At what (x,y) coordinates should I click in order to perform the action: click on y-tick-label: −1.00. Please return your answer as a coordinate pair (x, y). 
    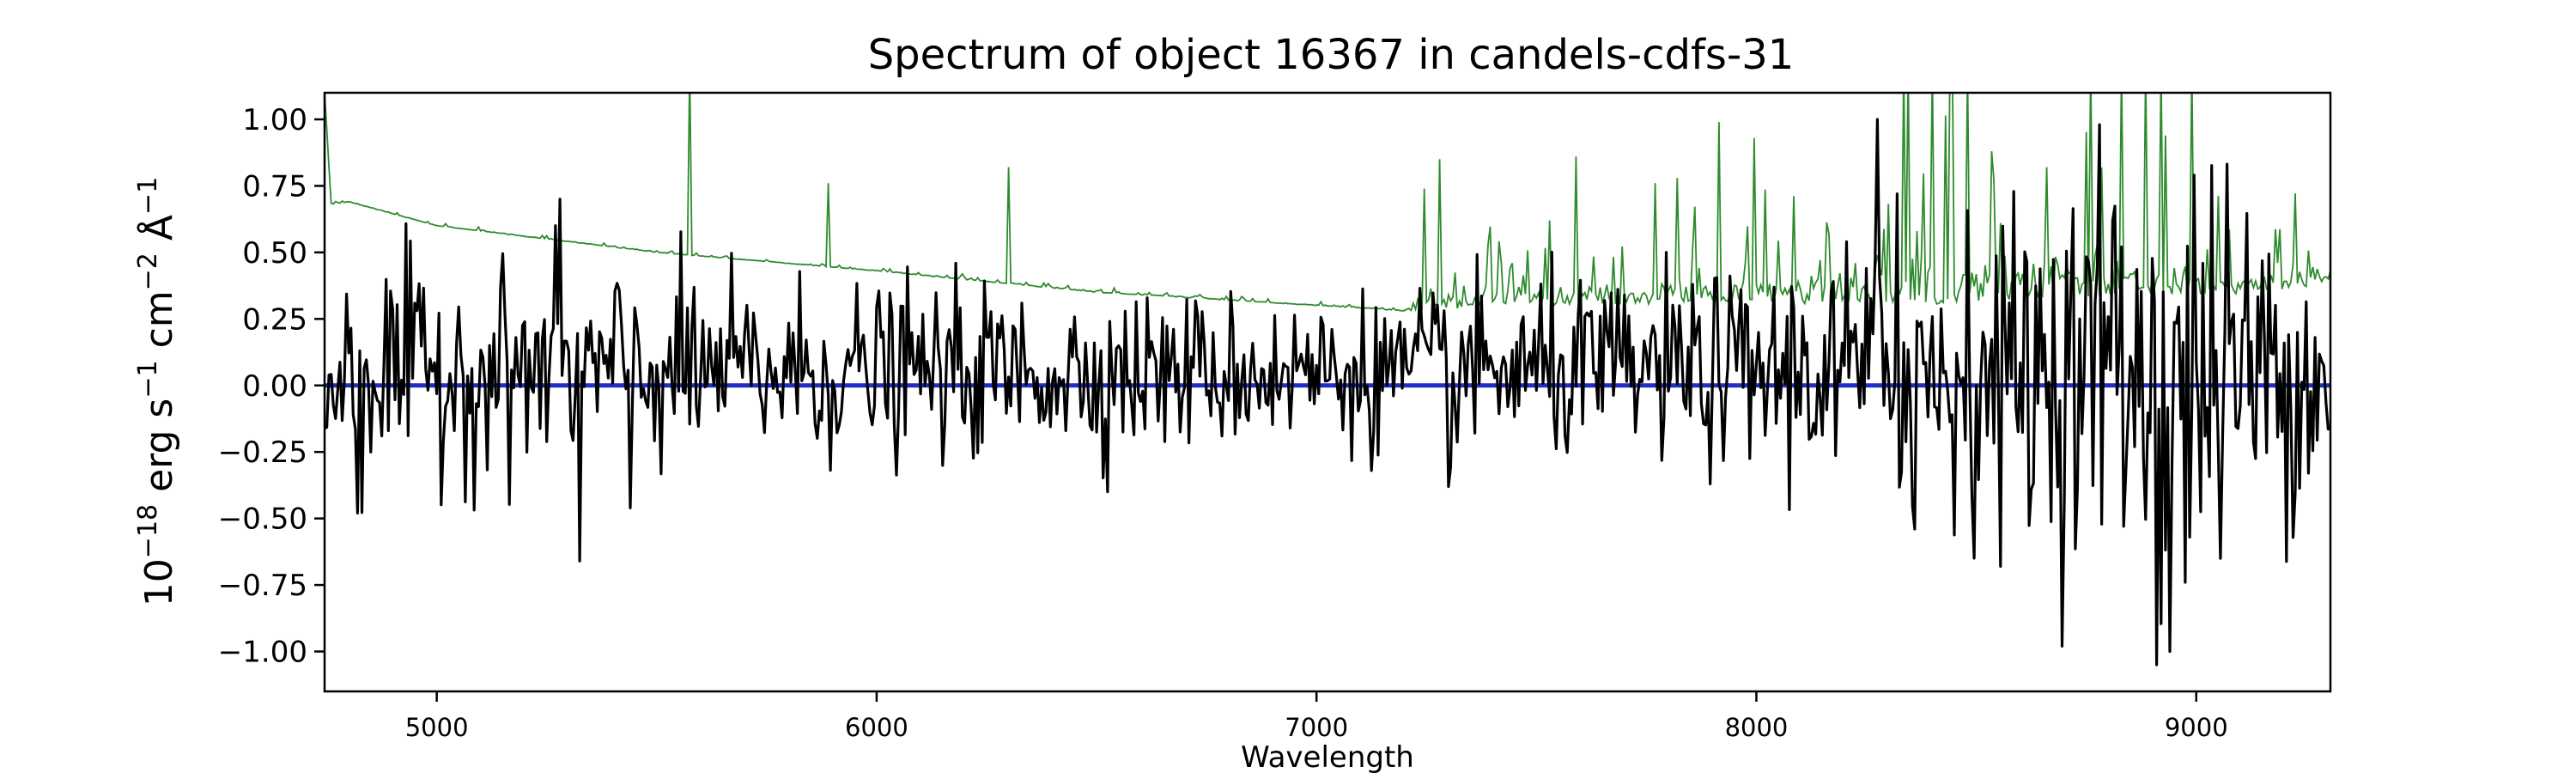
    Looking at the image, I should click on (262, 653).